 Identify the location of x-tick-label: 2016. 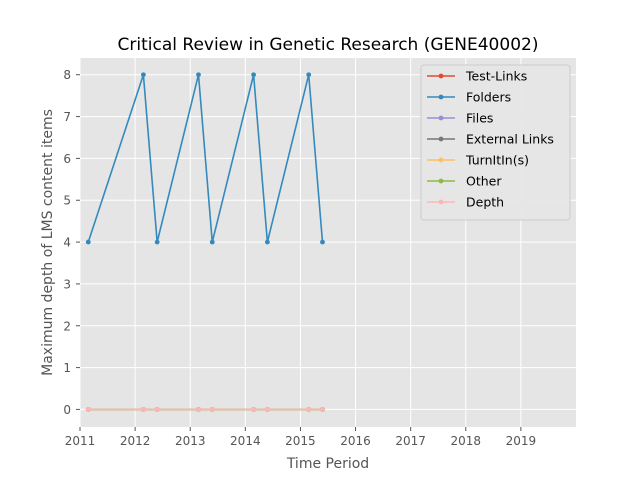
(355, 441).